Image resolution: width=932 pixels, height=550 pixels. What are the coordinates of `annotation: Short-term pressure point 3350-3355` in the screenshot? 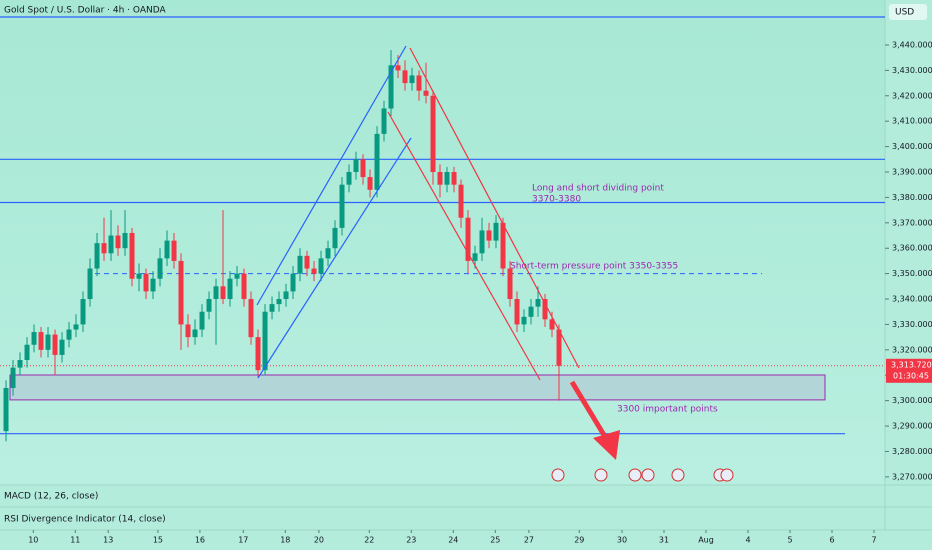 It's located at (594, 267).